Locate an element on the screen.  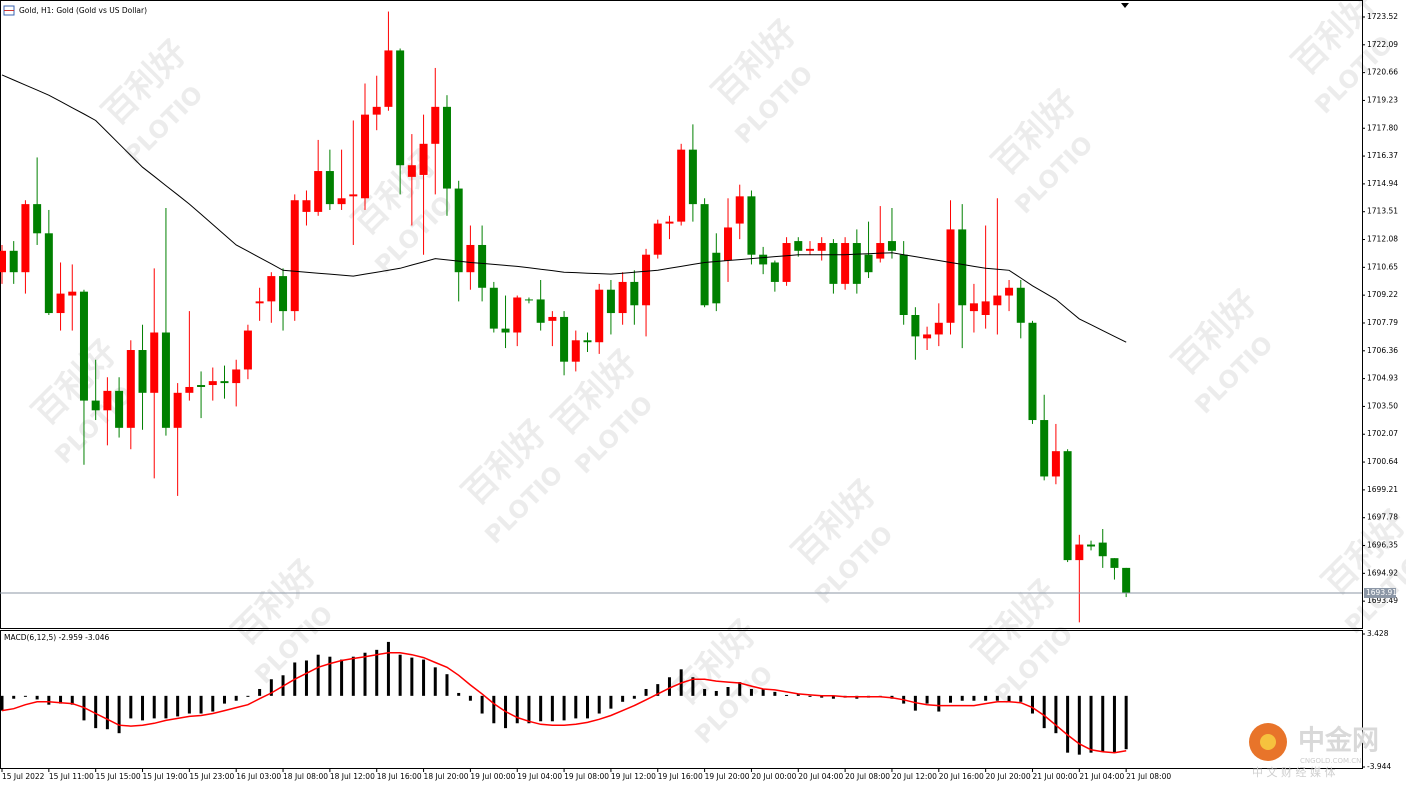
y-tick-label: 1704.93 is located at coordinates (1382, 378).